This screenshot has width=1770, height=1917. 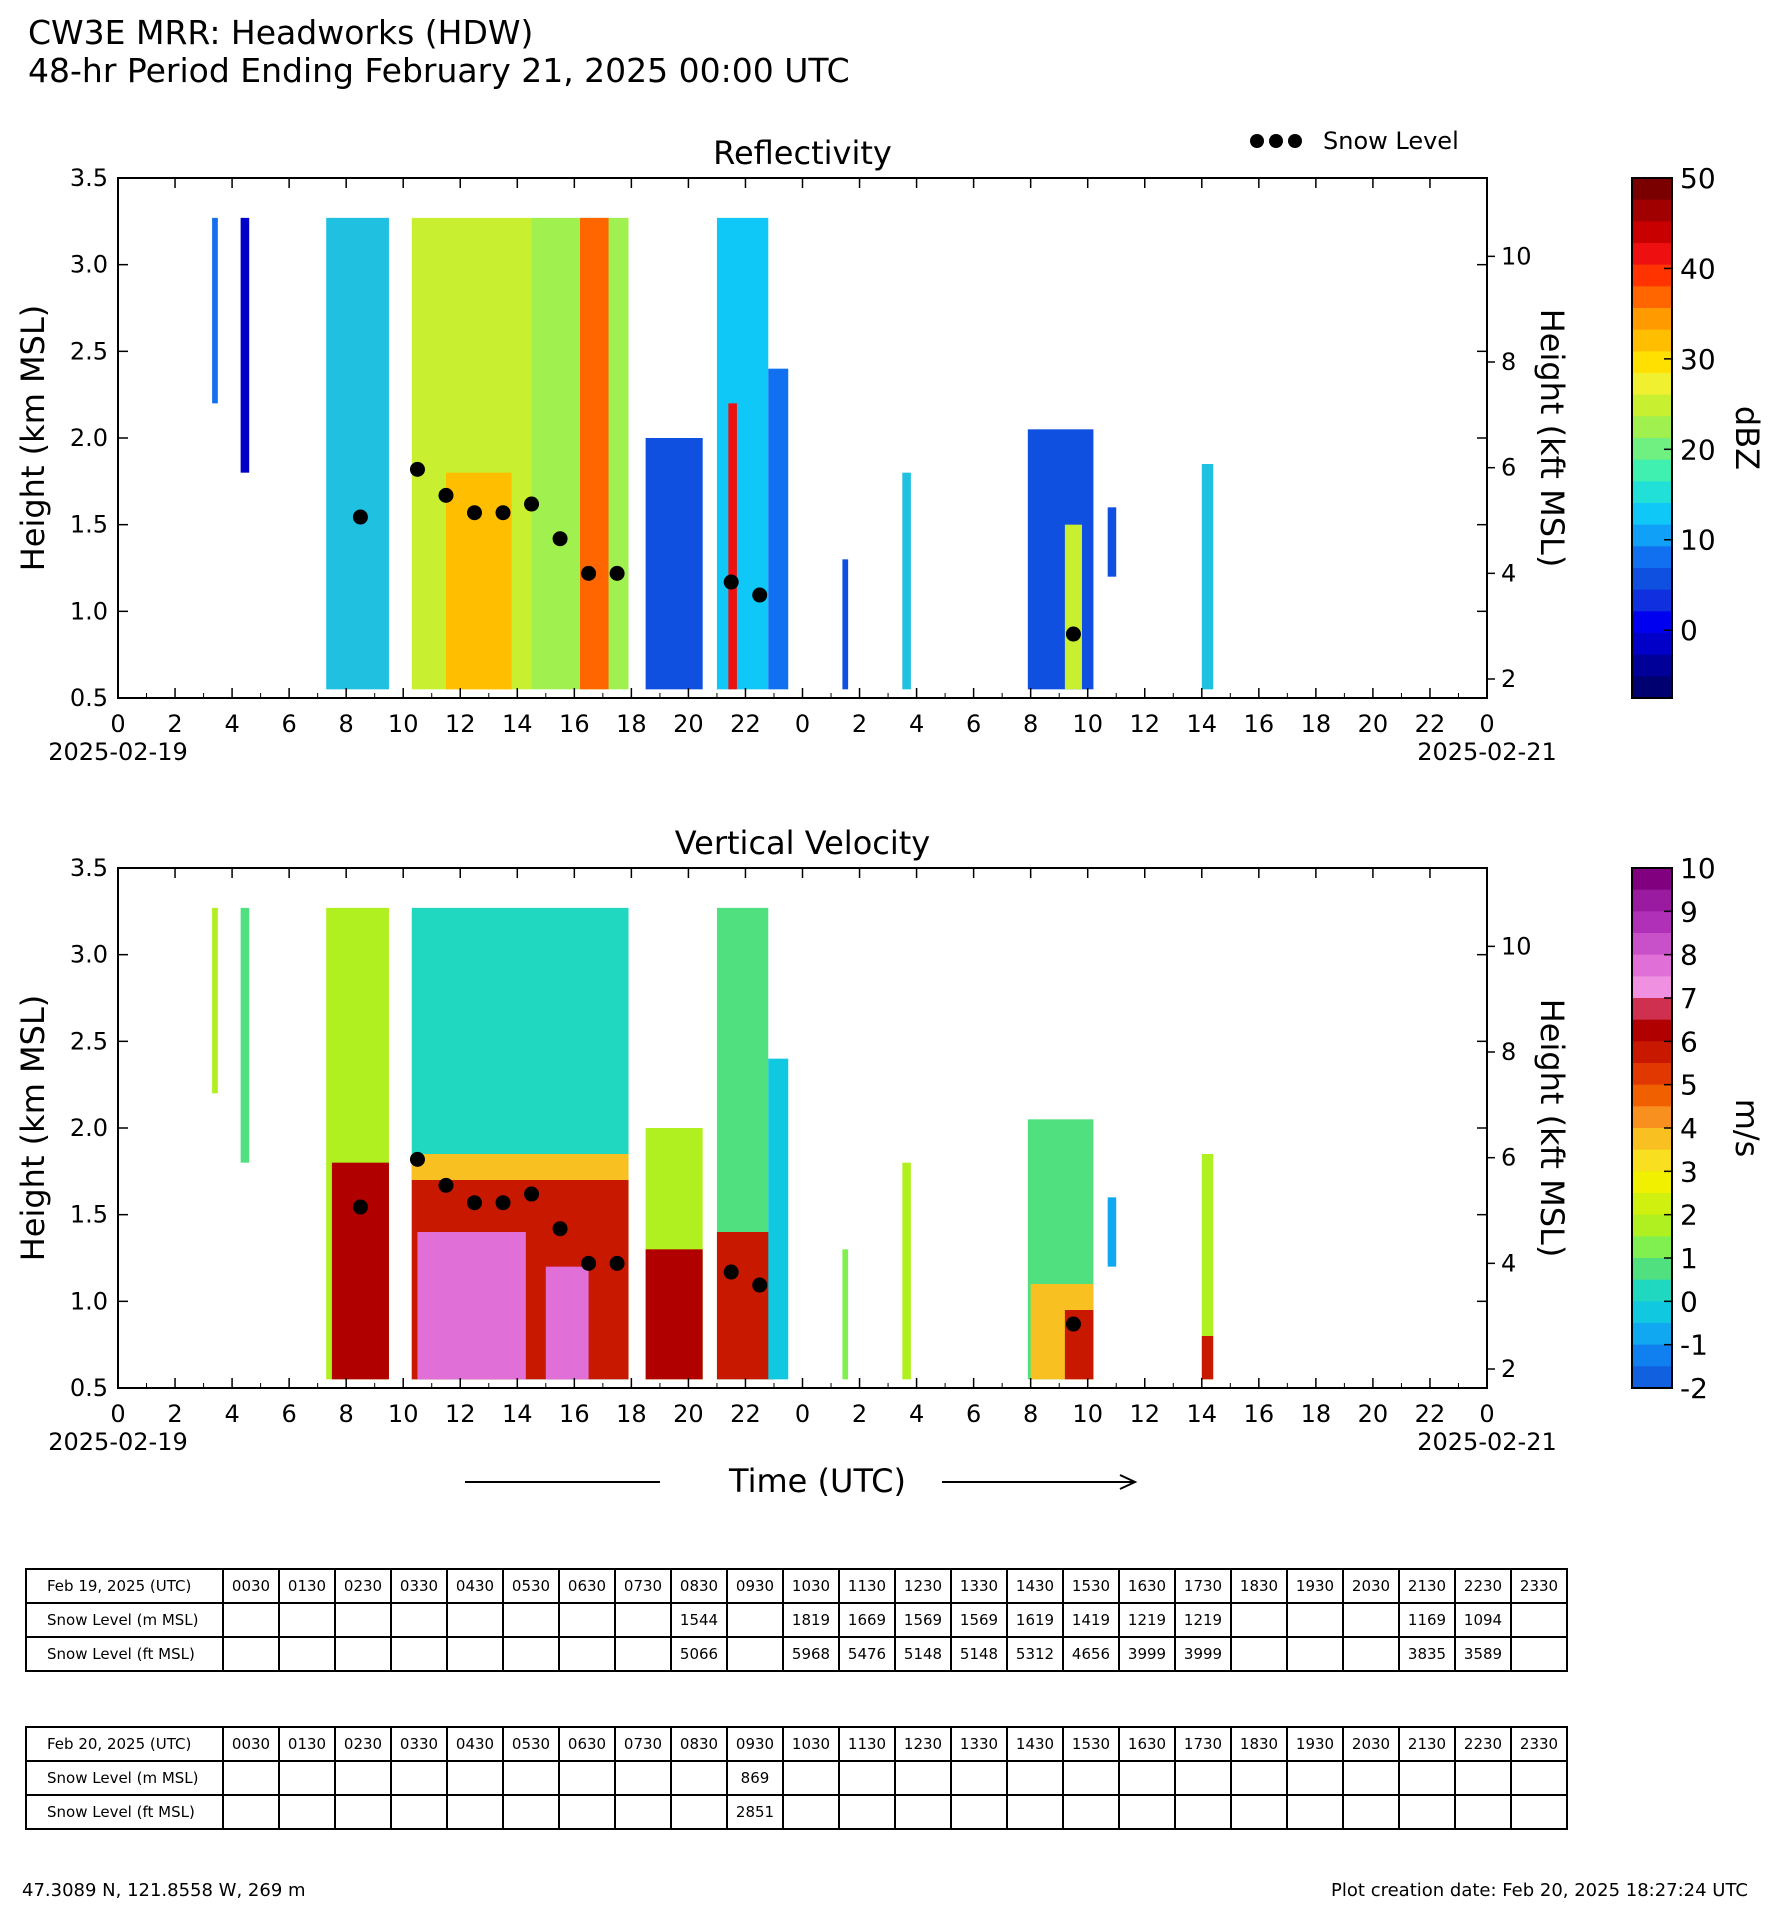 What do you see at coordinates (89, 1301) in the screenshot?
I see `y-tick-label: 1.0` at bounding box center [89, 1301].